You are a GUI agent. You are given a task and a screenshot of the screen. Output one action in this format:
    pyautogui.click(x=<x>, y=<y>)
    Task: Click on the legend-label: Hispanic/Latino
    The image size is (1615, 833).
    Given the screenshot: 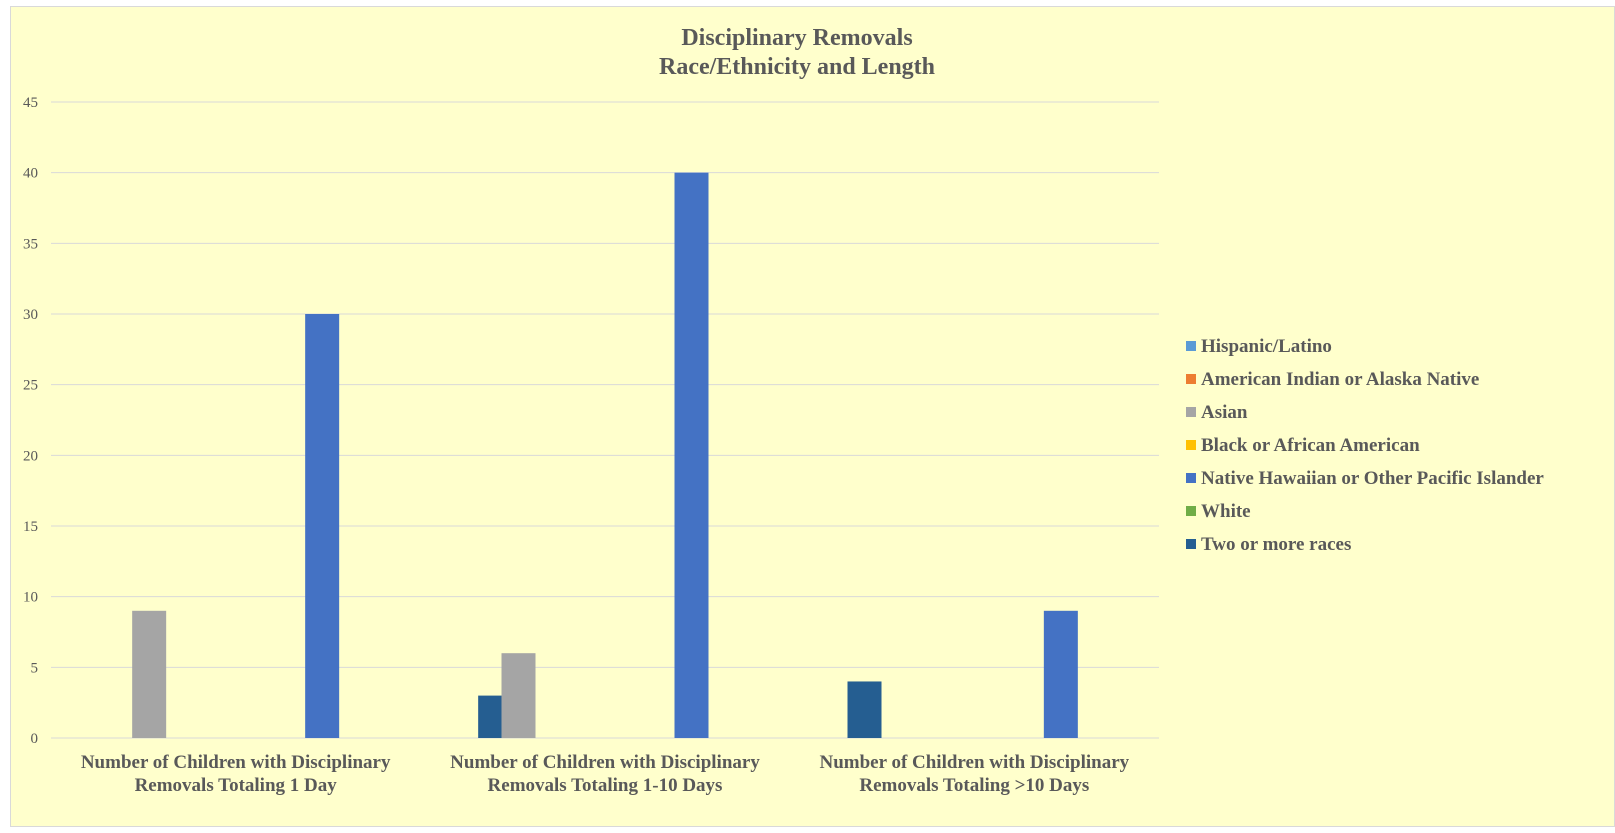 What is the action you would take?
    pyautogui.click(x=1266, y=346)
    